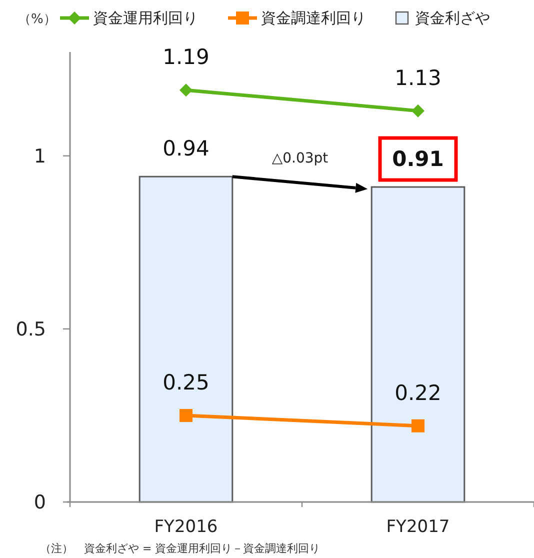  What do you see at coordinates (180, 548) in the screenshot?
I see `text: （注） 資金利ざや = 資金運用利回り－資金調達利回り` at bounding box center [180, 548].